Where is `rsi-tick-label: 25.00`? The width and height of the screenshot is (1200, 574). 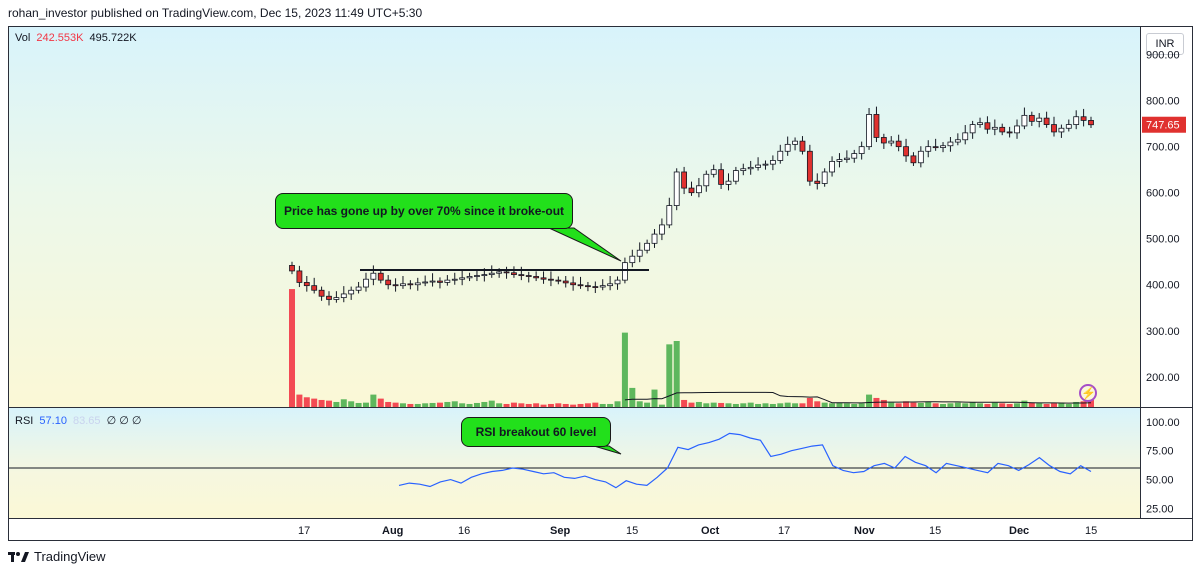 rsi-tick-label: 25.00 is located at coordinates (1160, 509).